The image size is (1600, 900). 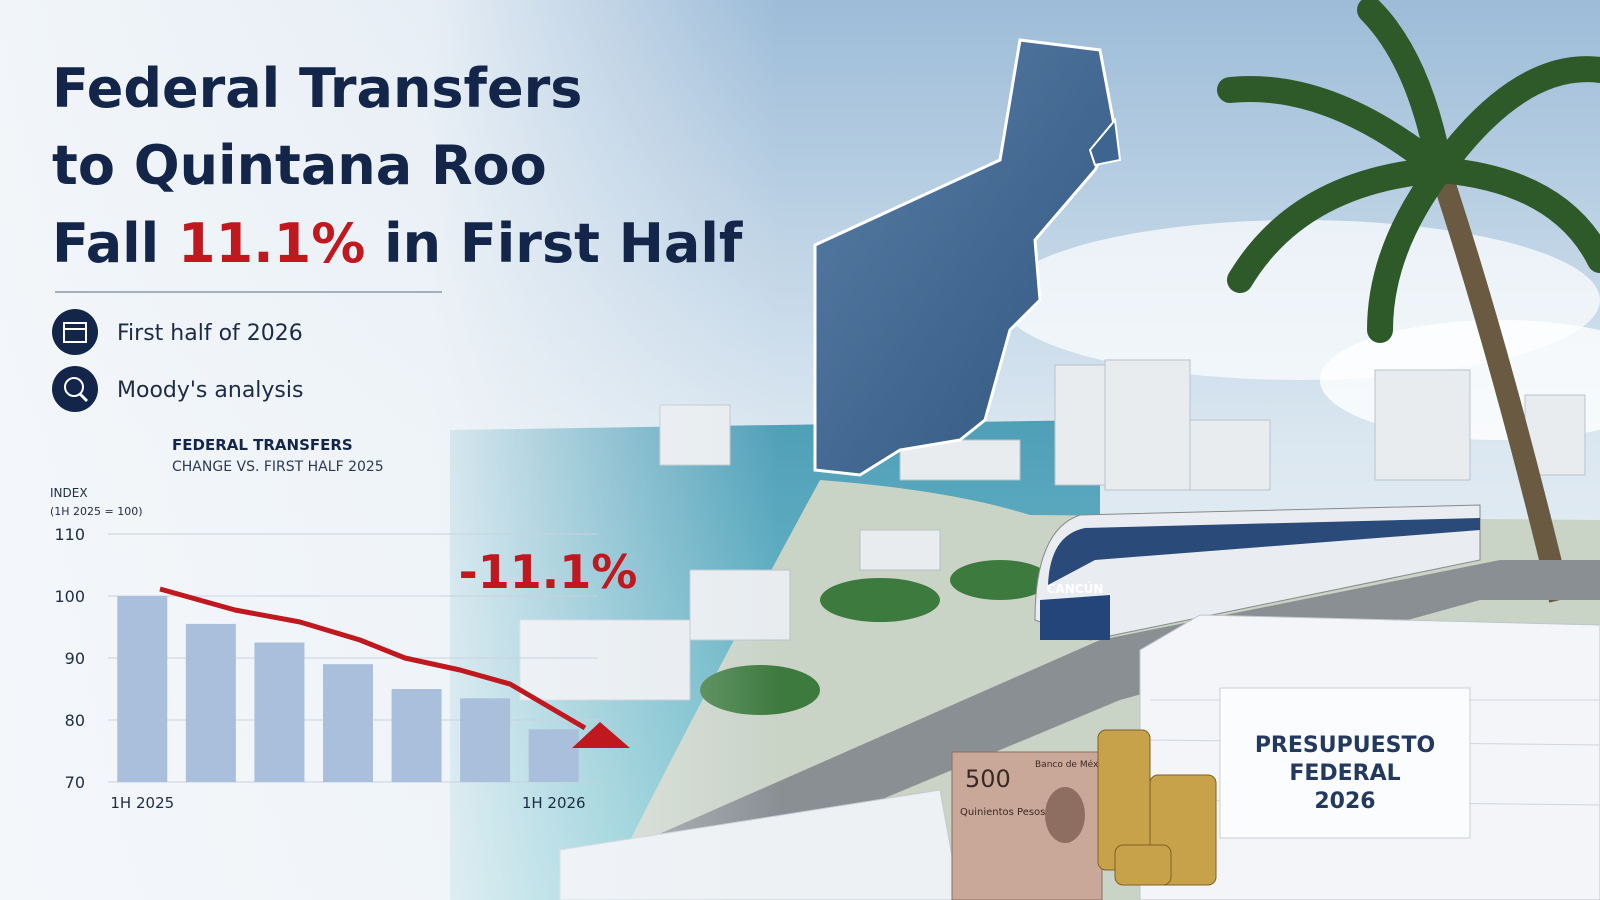 I want to click on meta-text: First half of 2026, so click(x=210, y=333).